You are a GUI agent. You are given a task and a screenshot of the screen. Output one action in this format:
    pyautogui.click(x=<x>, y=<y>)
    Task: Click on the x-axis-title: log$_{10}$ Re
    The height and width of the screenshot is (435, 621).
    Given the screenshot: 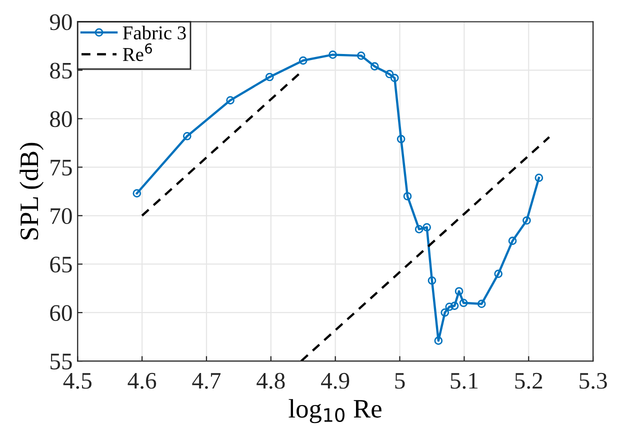 What is the action you would take?
    pyautogui.click(x=335, y=411)
    